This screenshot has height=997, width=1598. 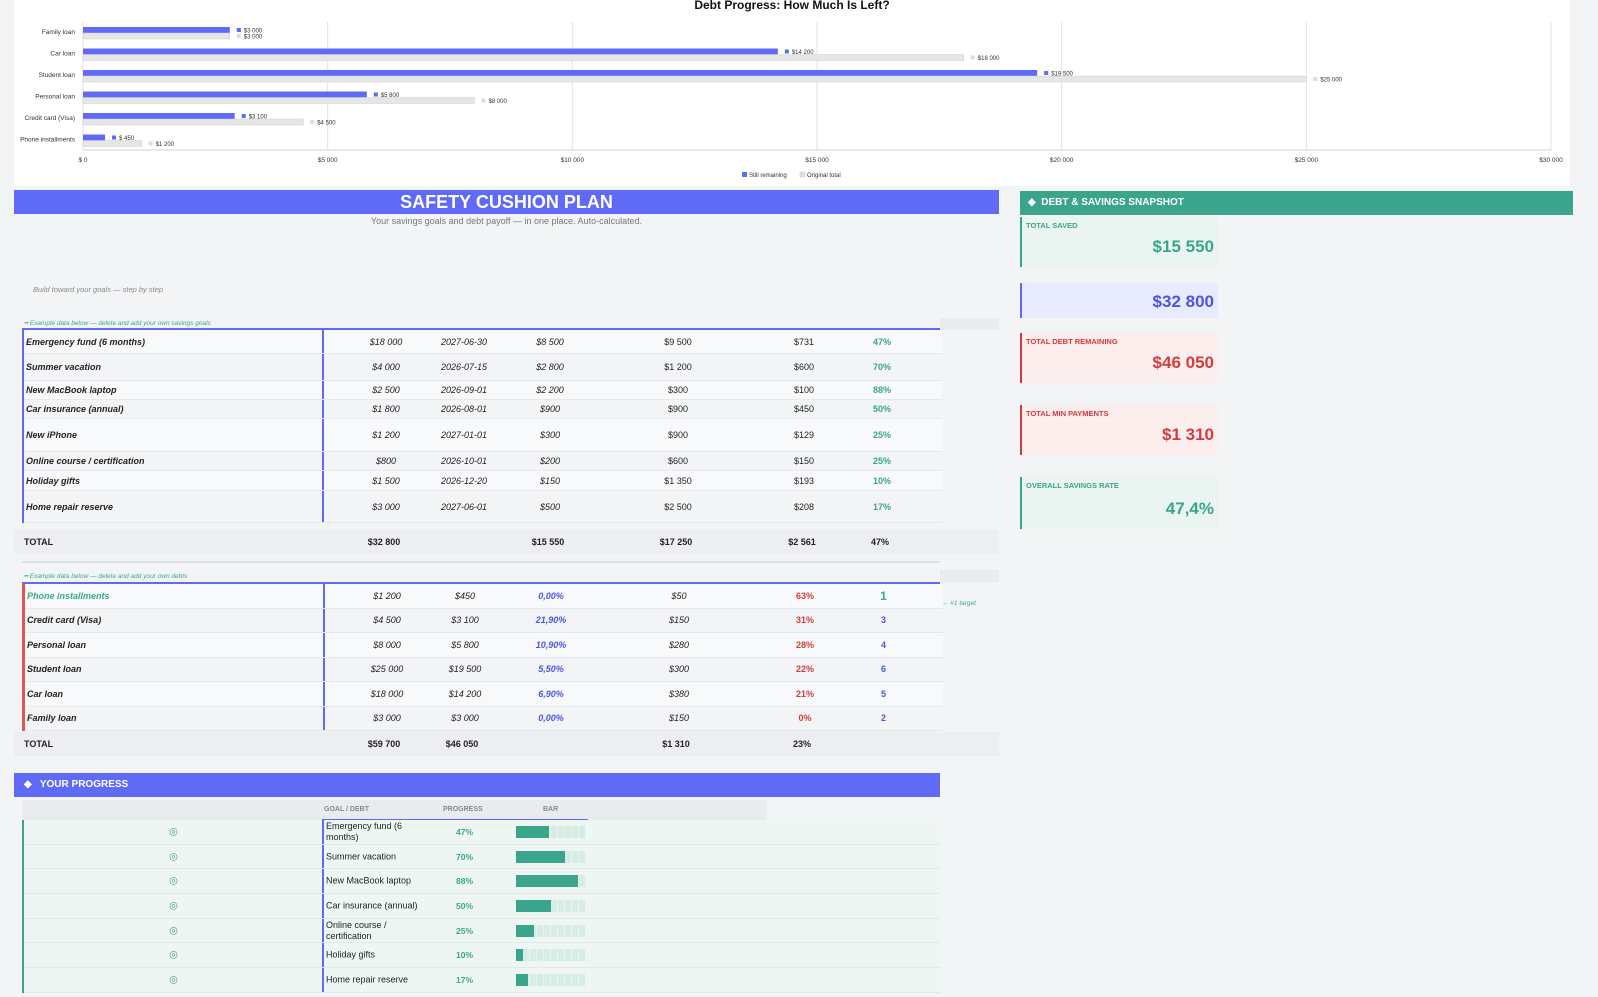 What do you see at coordinates (386, 461) in the screenshot?
I see `goal-target: $800` at bounding box center [386, 461].